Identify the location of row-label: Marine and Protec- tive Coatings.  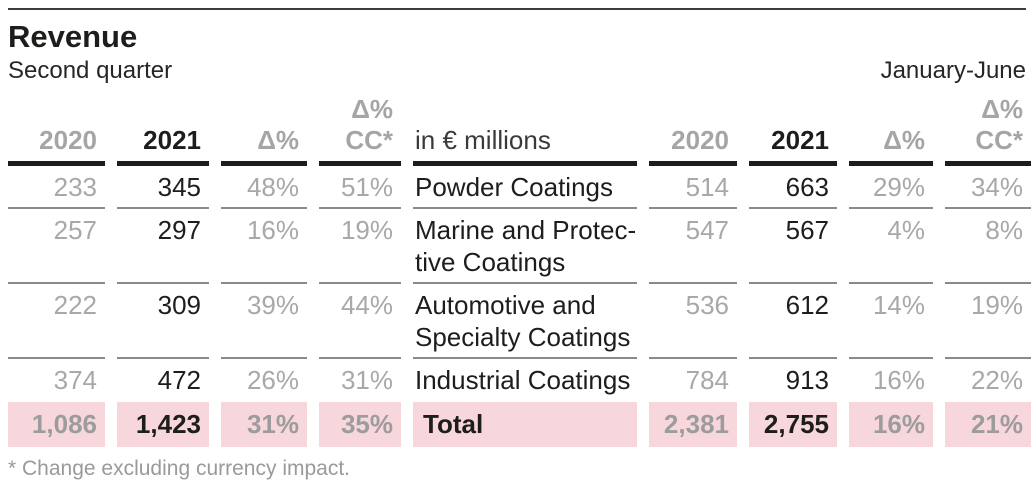
(525, 246).